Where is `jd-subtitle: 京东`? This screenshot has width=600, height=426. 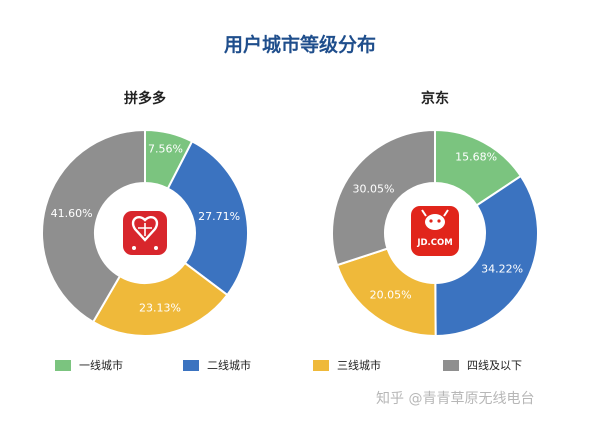
jd-subtitle: 京东 is located at coordinates (435, 99).